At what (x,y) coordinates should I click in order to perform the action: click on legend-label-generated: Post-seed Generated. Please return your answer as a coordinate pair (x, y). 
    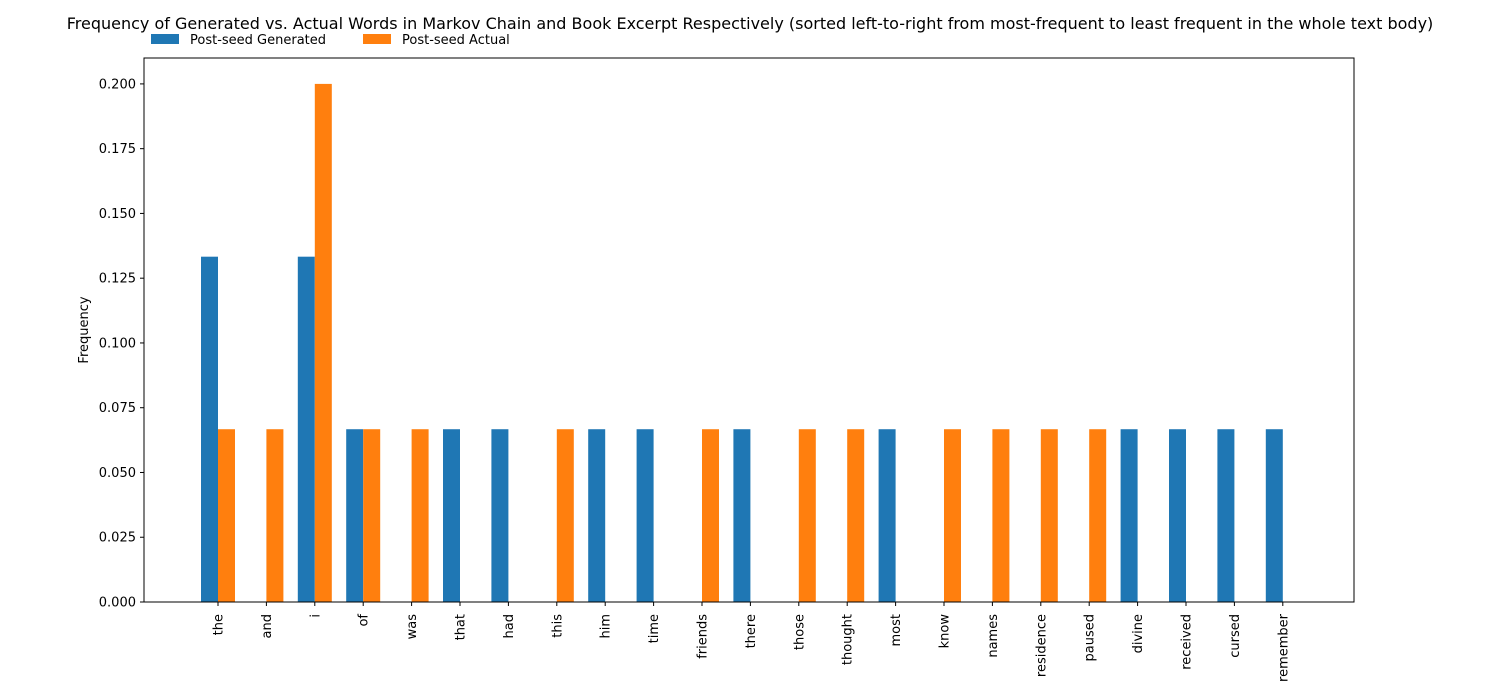
    Looking at the image, I should click on (258, 40).